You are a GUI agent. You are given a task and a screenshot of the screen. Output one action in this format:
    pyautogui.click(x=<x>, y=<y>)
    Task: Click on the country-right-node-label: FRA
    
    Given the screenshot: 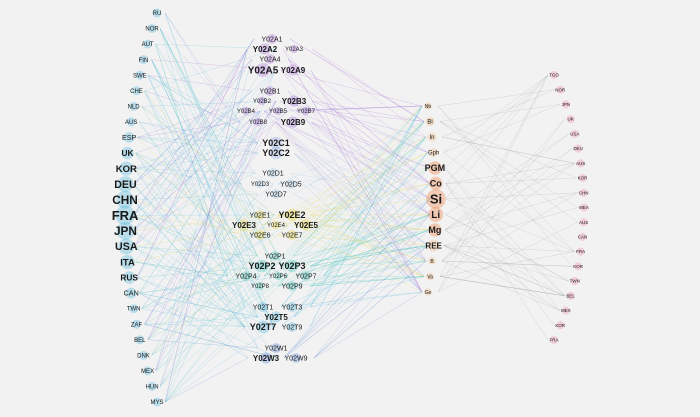 What is the action you would take?
    pyautogui.click(x=580, y=251)
    